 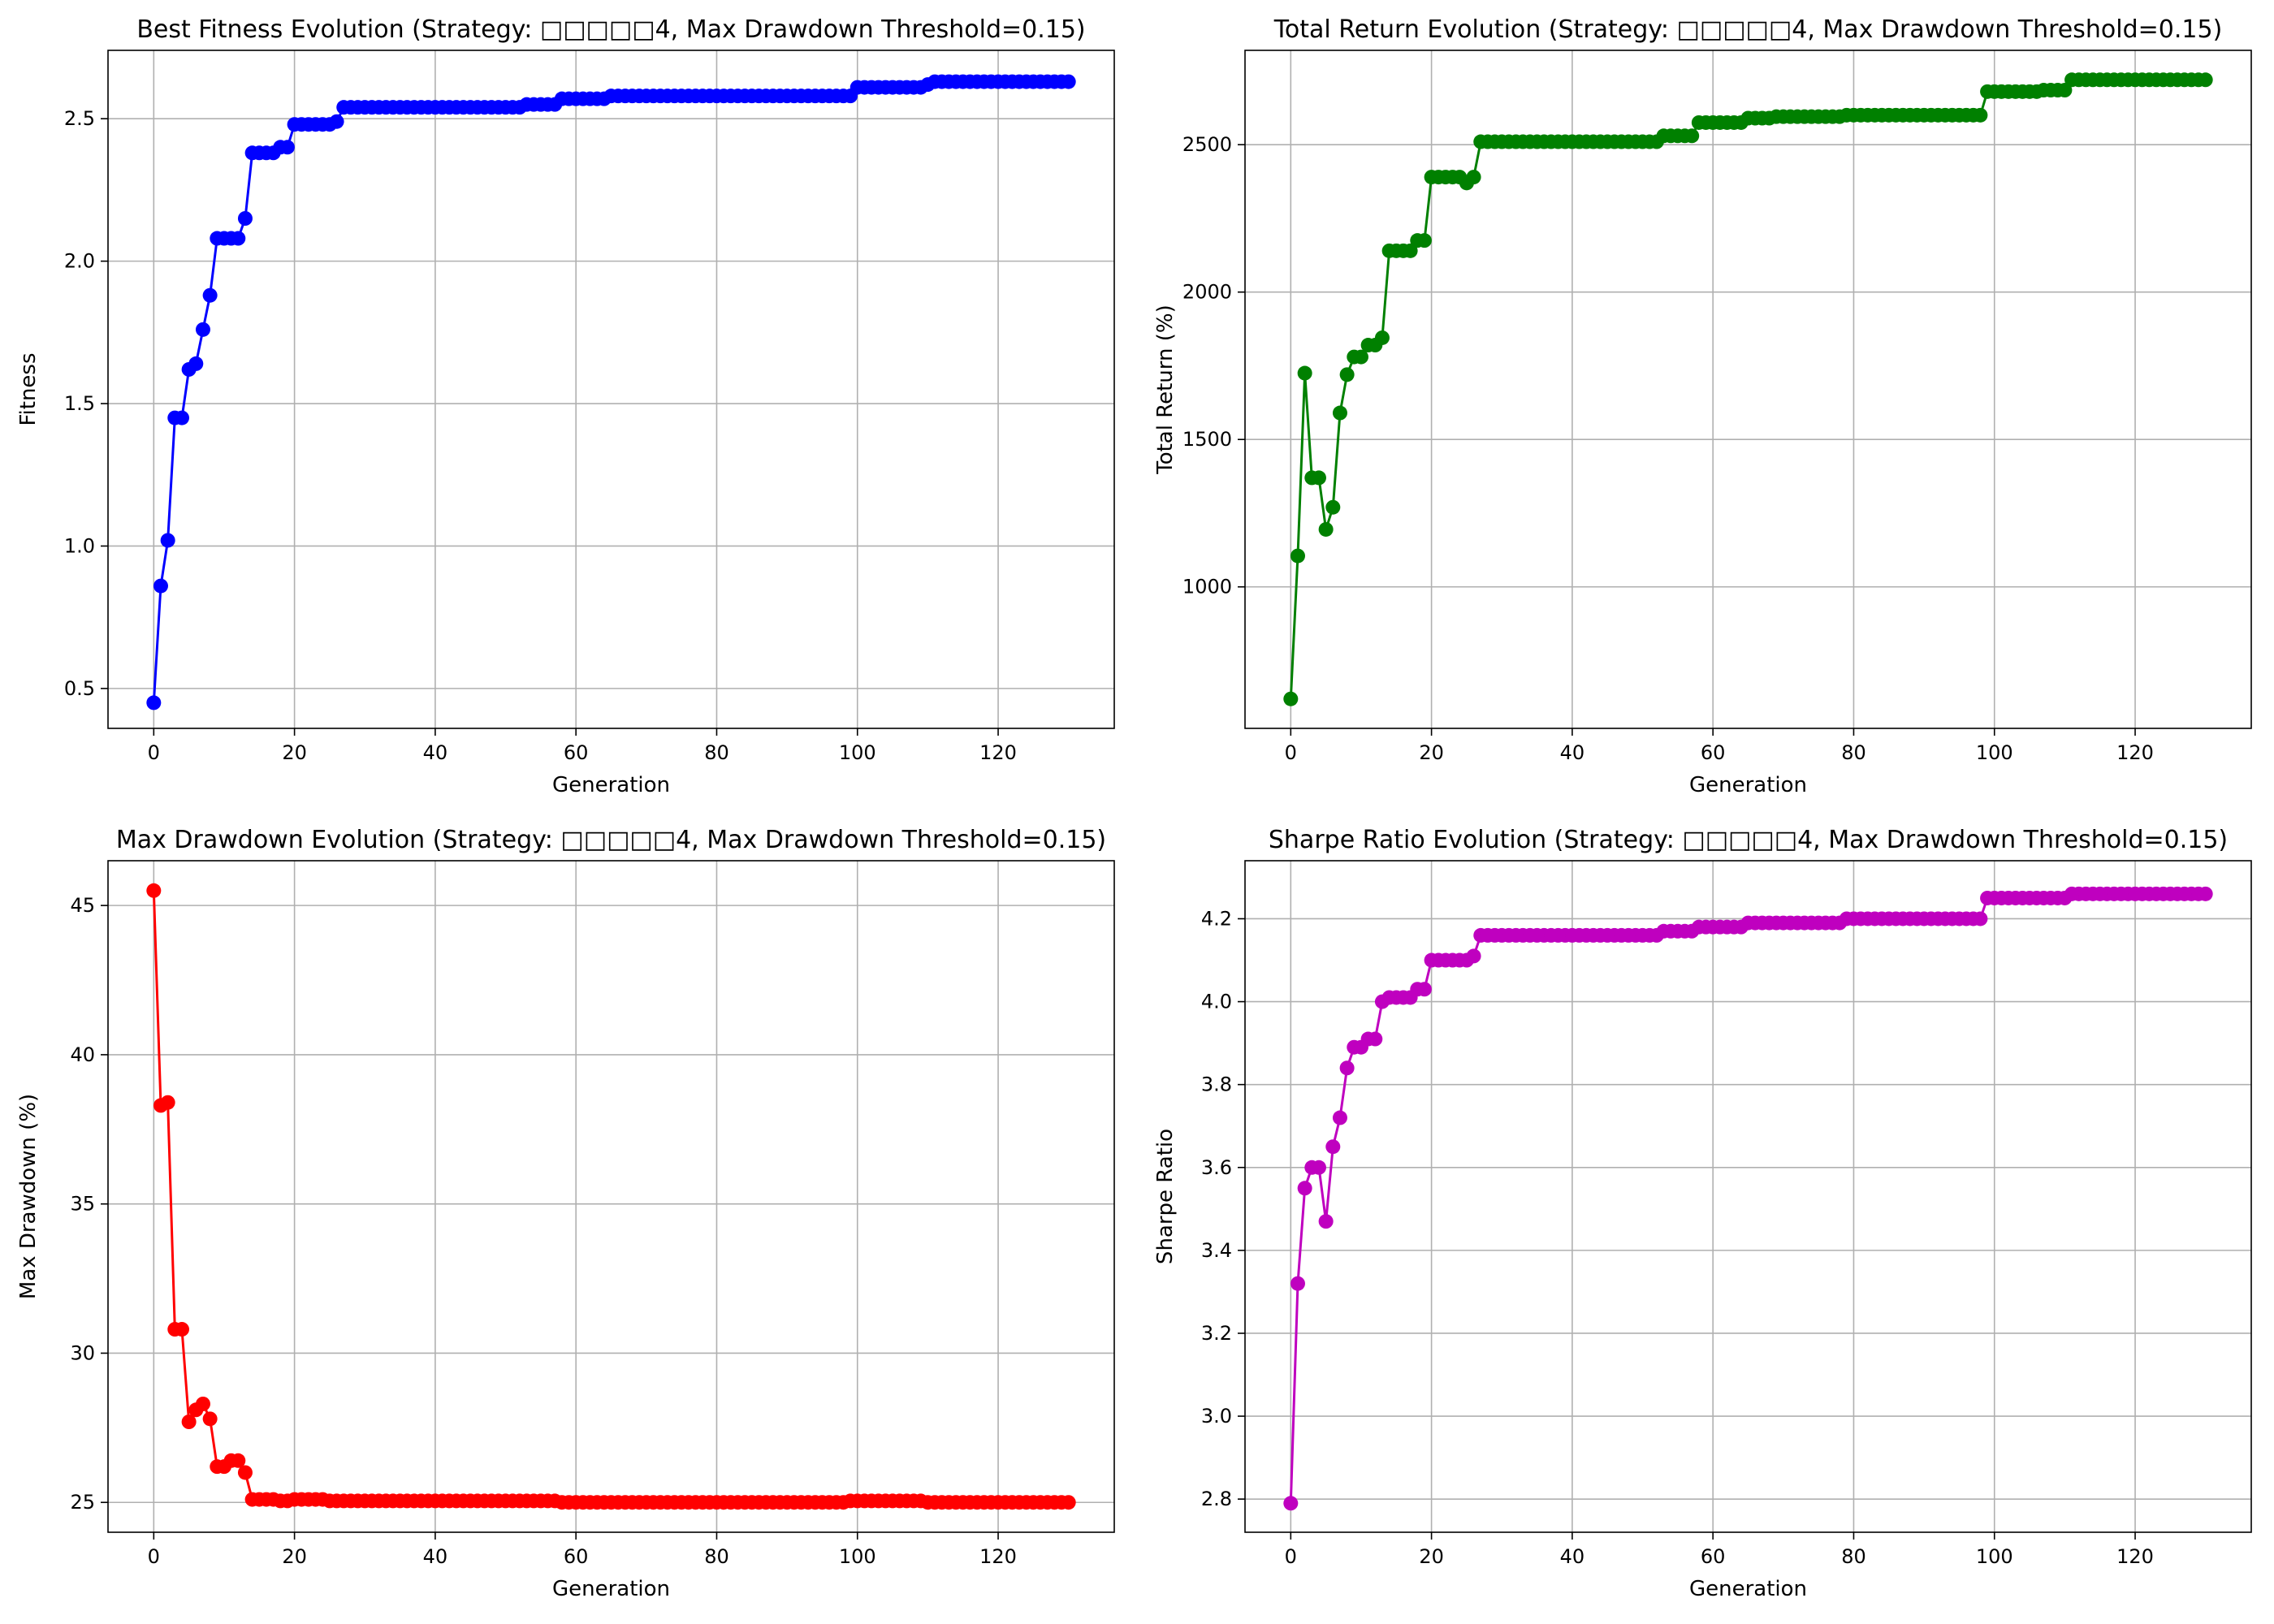 I want to click on return-x-axis-label: Generation, so click(x=1748, y=785).